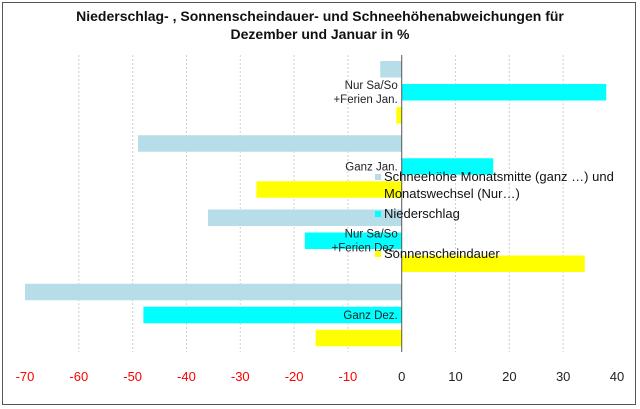  What do you see at coordinates (365, 100) in the screenshot?
I see `category-label: +Ferien Jan.` at bounding box center [365, 100].